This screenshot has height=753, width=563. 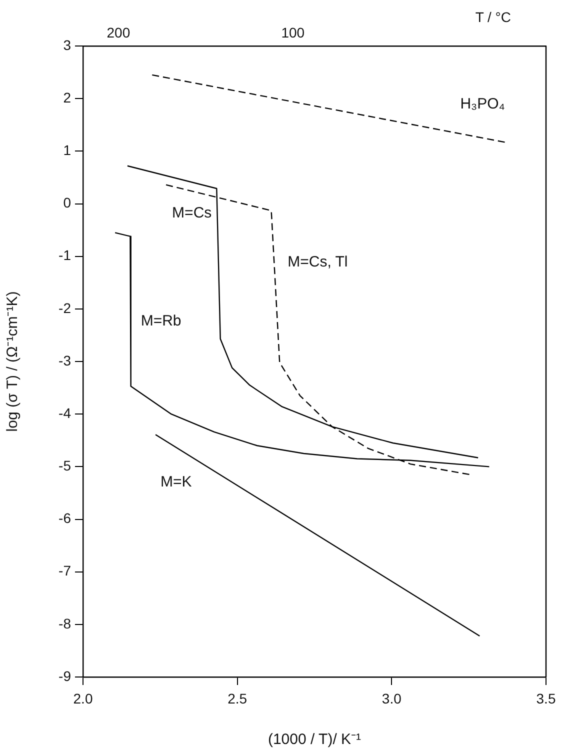 What do you see at coordinates (65, 623) in the screenshot?
I see `y-tick-label: -8` at bounding box center [65, 623].